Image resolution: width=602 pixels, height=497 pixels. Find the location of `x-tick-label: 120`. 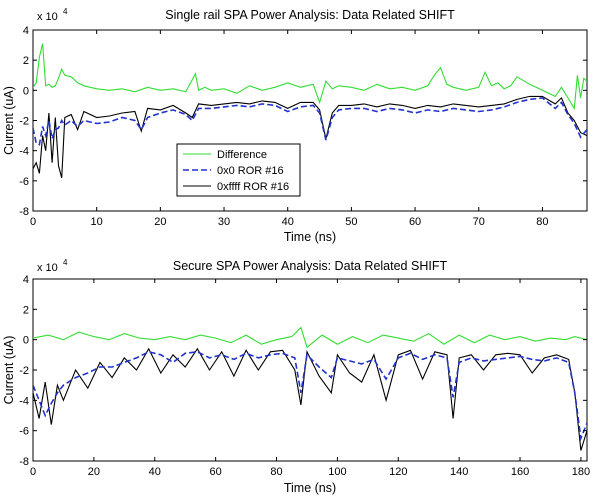

x-tick-label: 120 is located at coordinates (398, 472).